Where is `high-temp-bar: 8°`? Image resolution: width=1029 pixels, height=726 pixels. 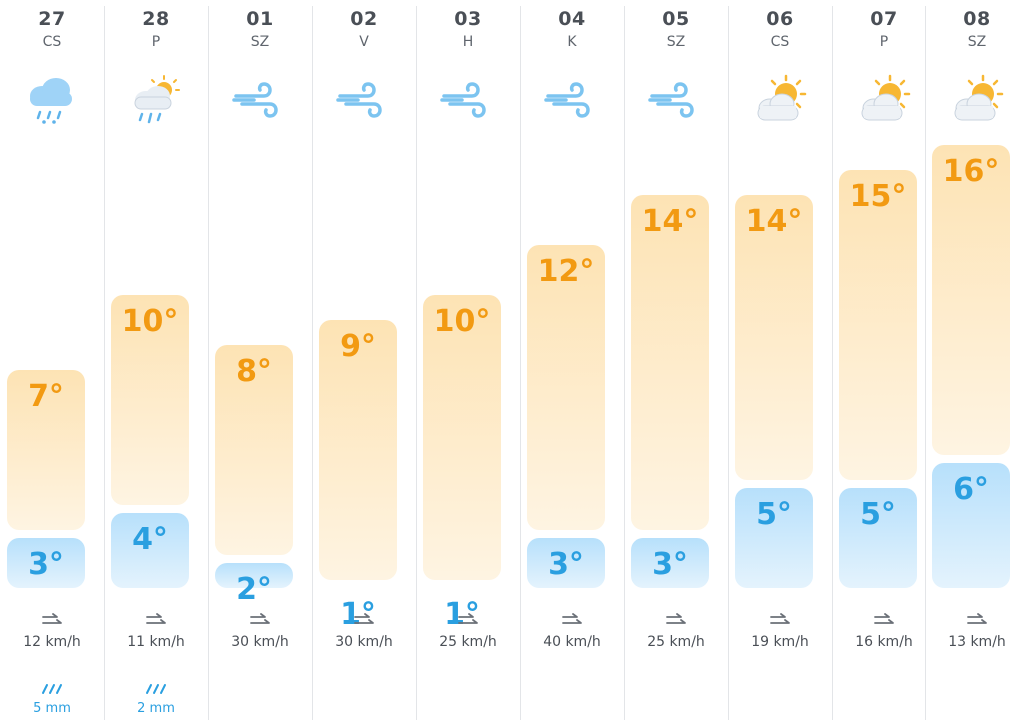 high-temp-bar: 8° is located at coordinates (254, 450).